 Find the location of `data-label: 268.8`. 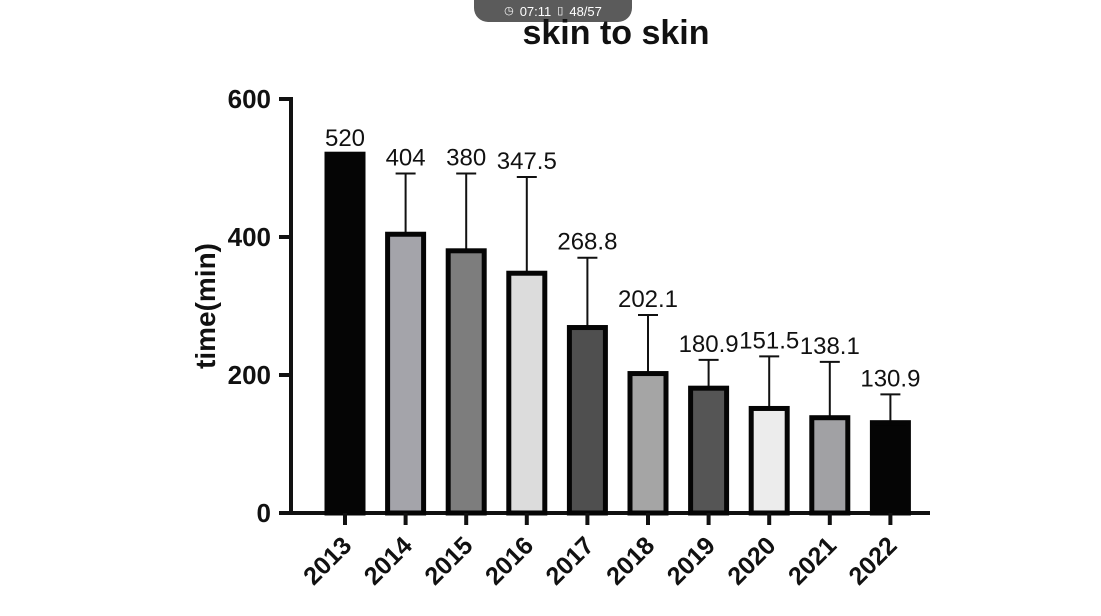

data-label: 268.8 is located at coordinates (587, 242).